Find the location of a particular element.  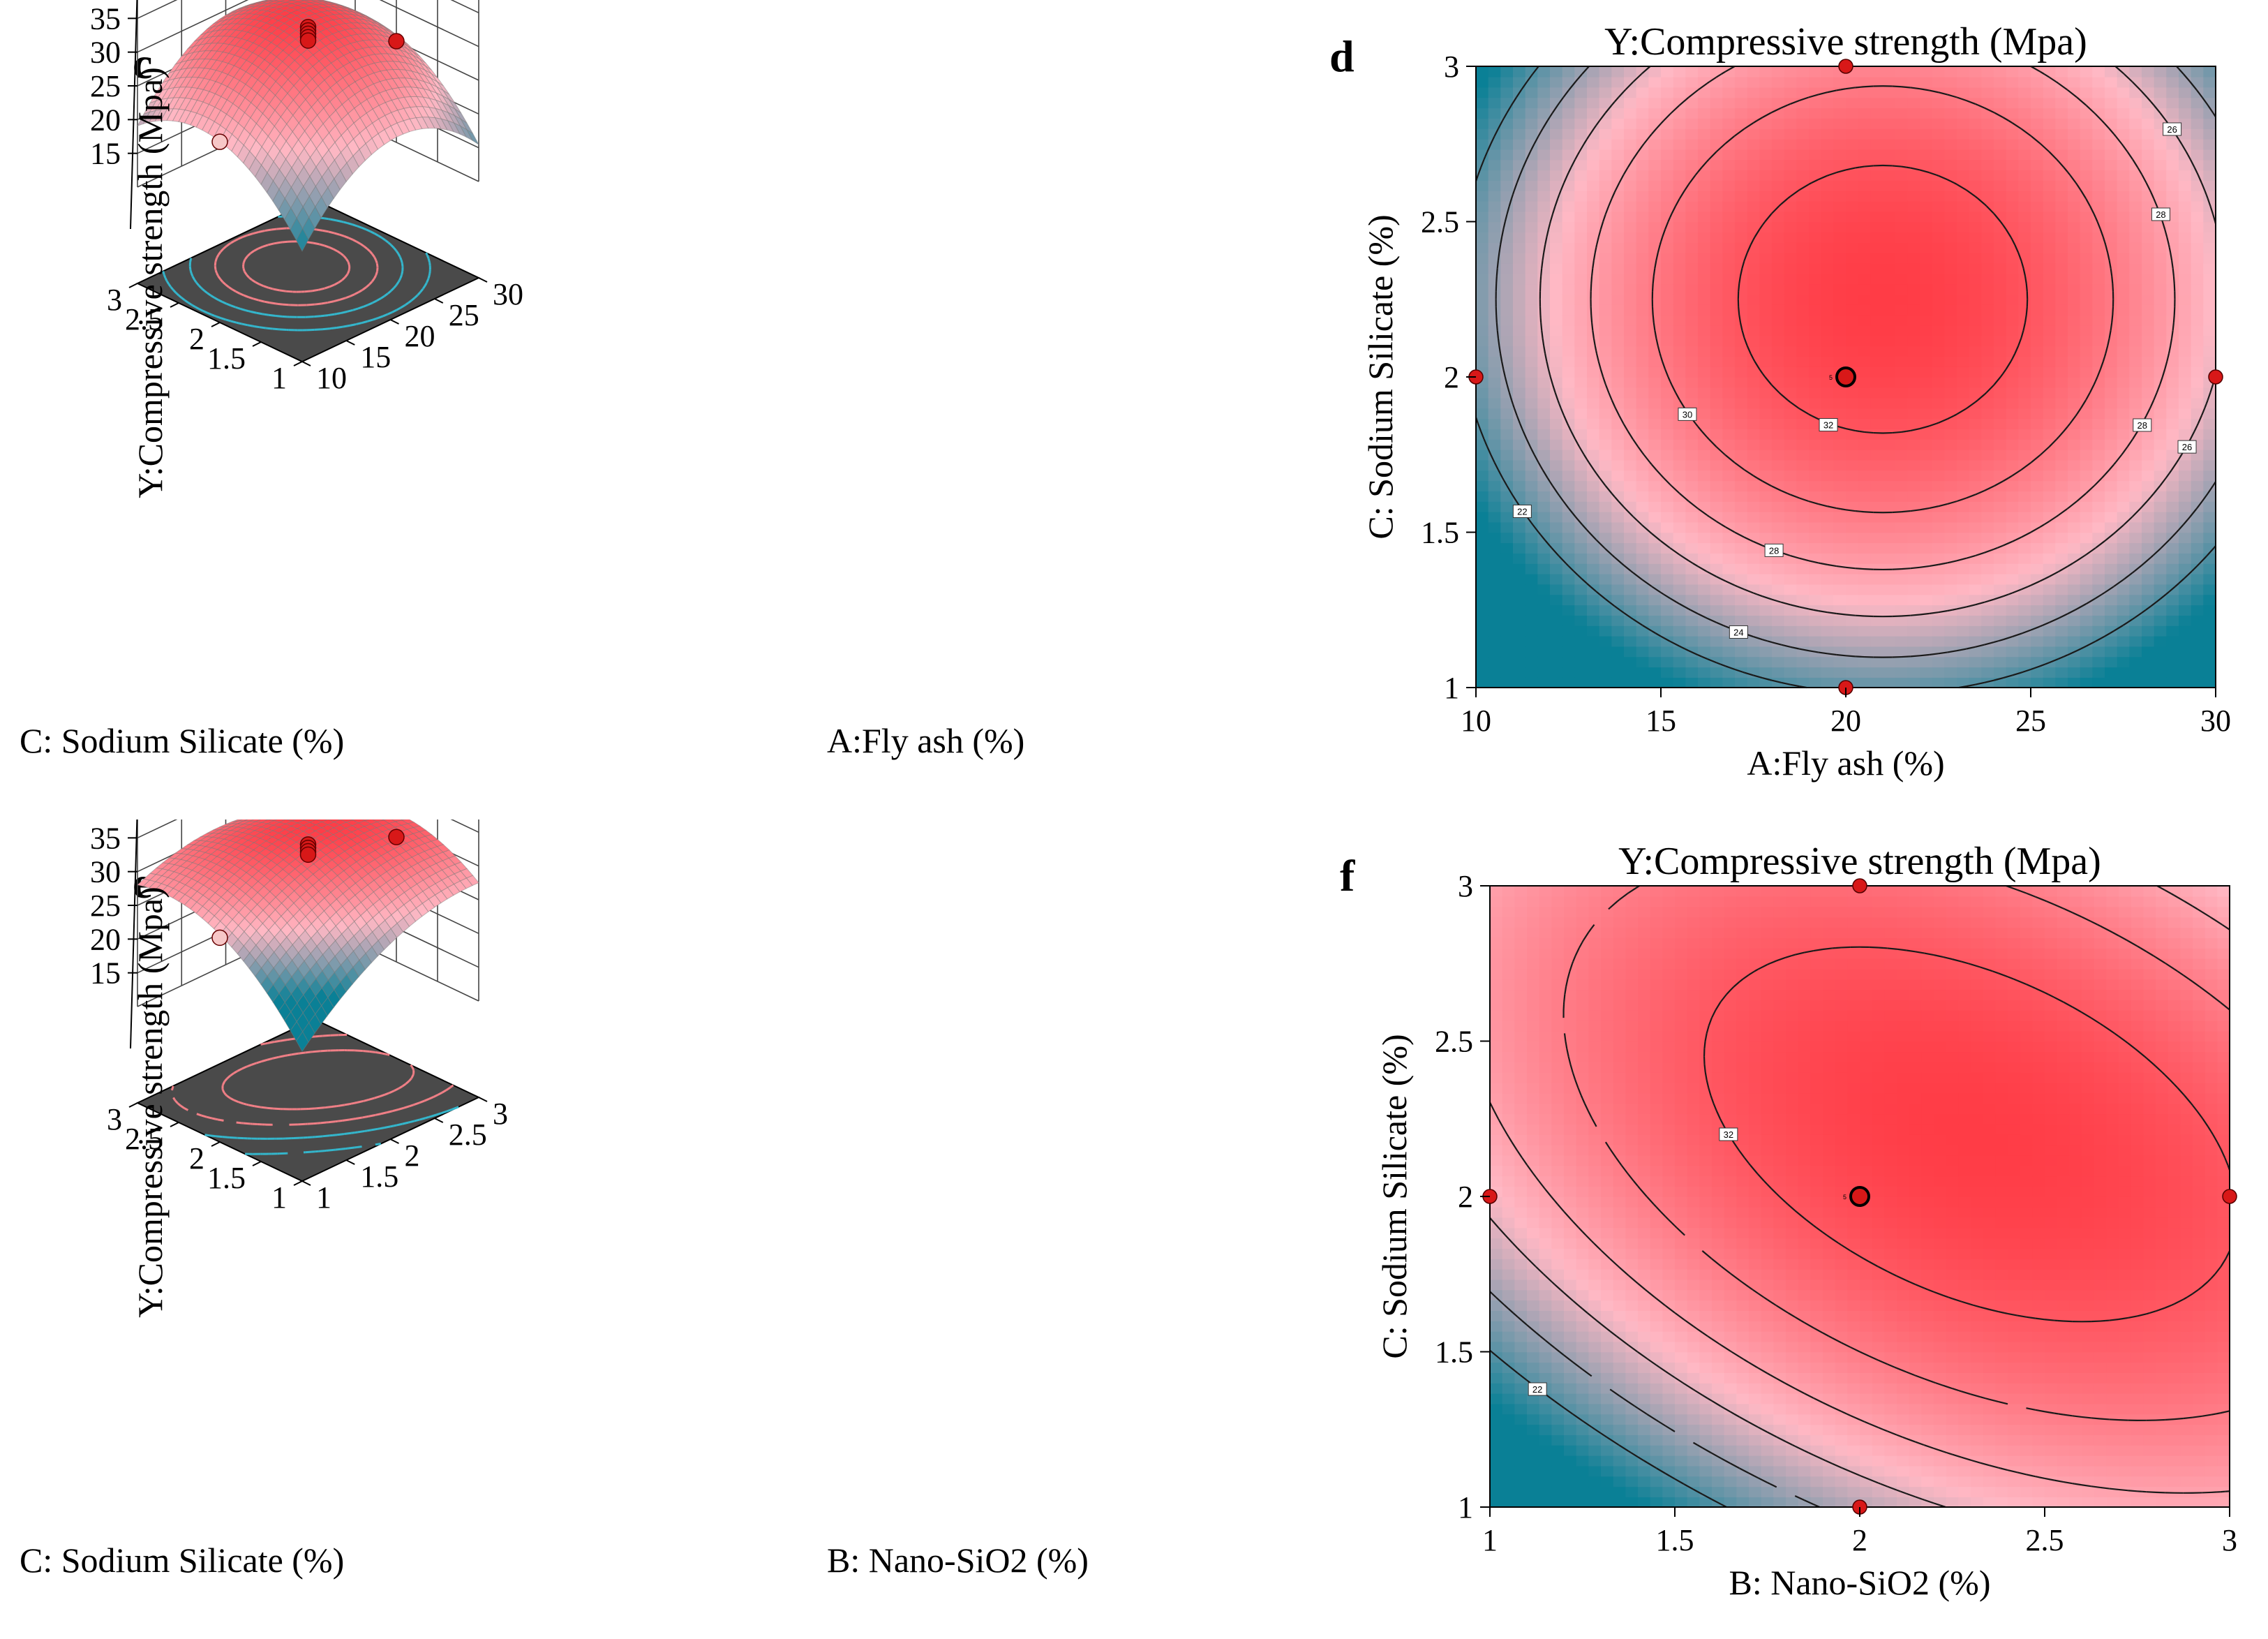

surface-cell is located at coordinates (268, 1).